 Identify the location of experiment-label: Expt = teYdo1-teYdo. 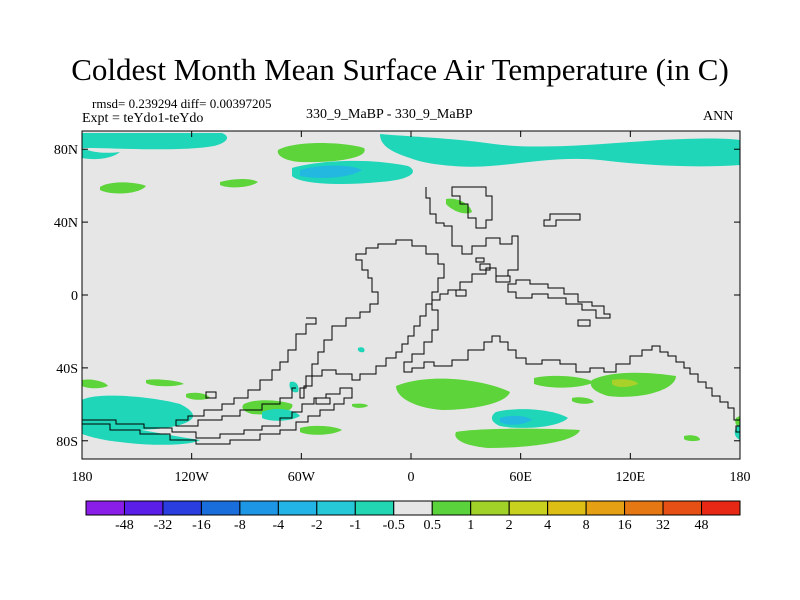
(143, 118).